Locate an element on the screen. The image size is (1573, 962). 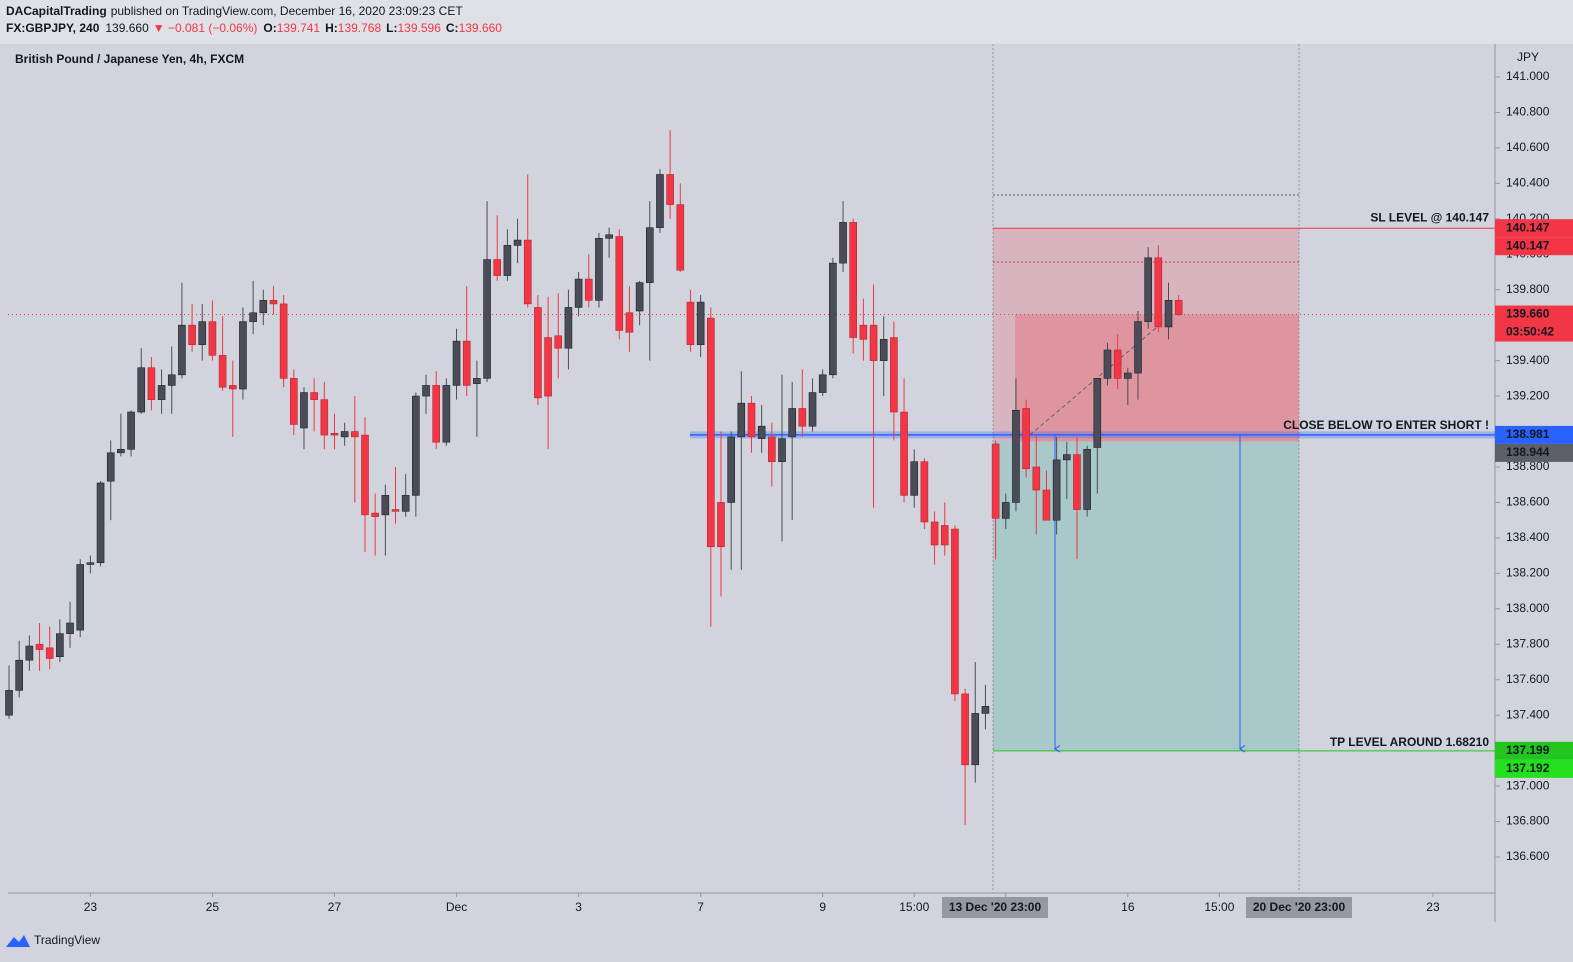
ohlc-value: 139.741 is located at coordinates (299, 28).